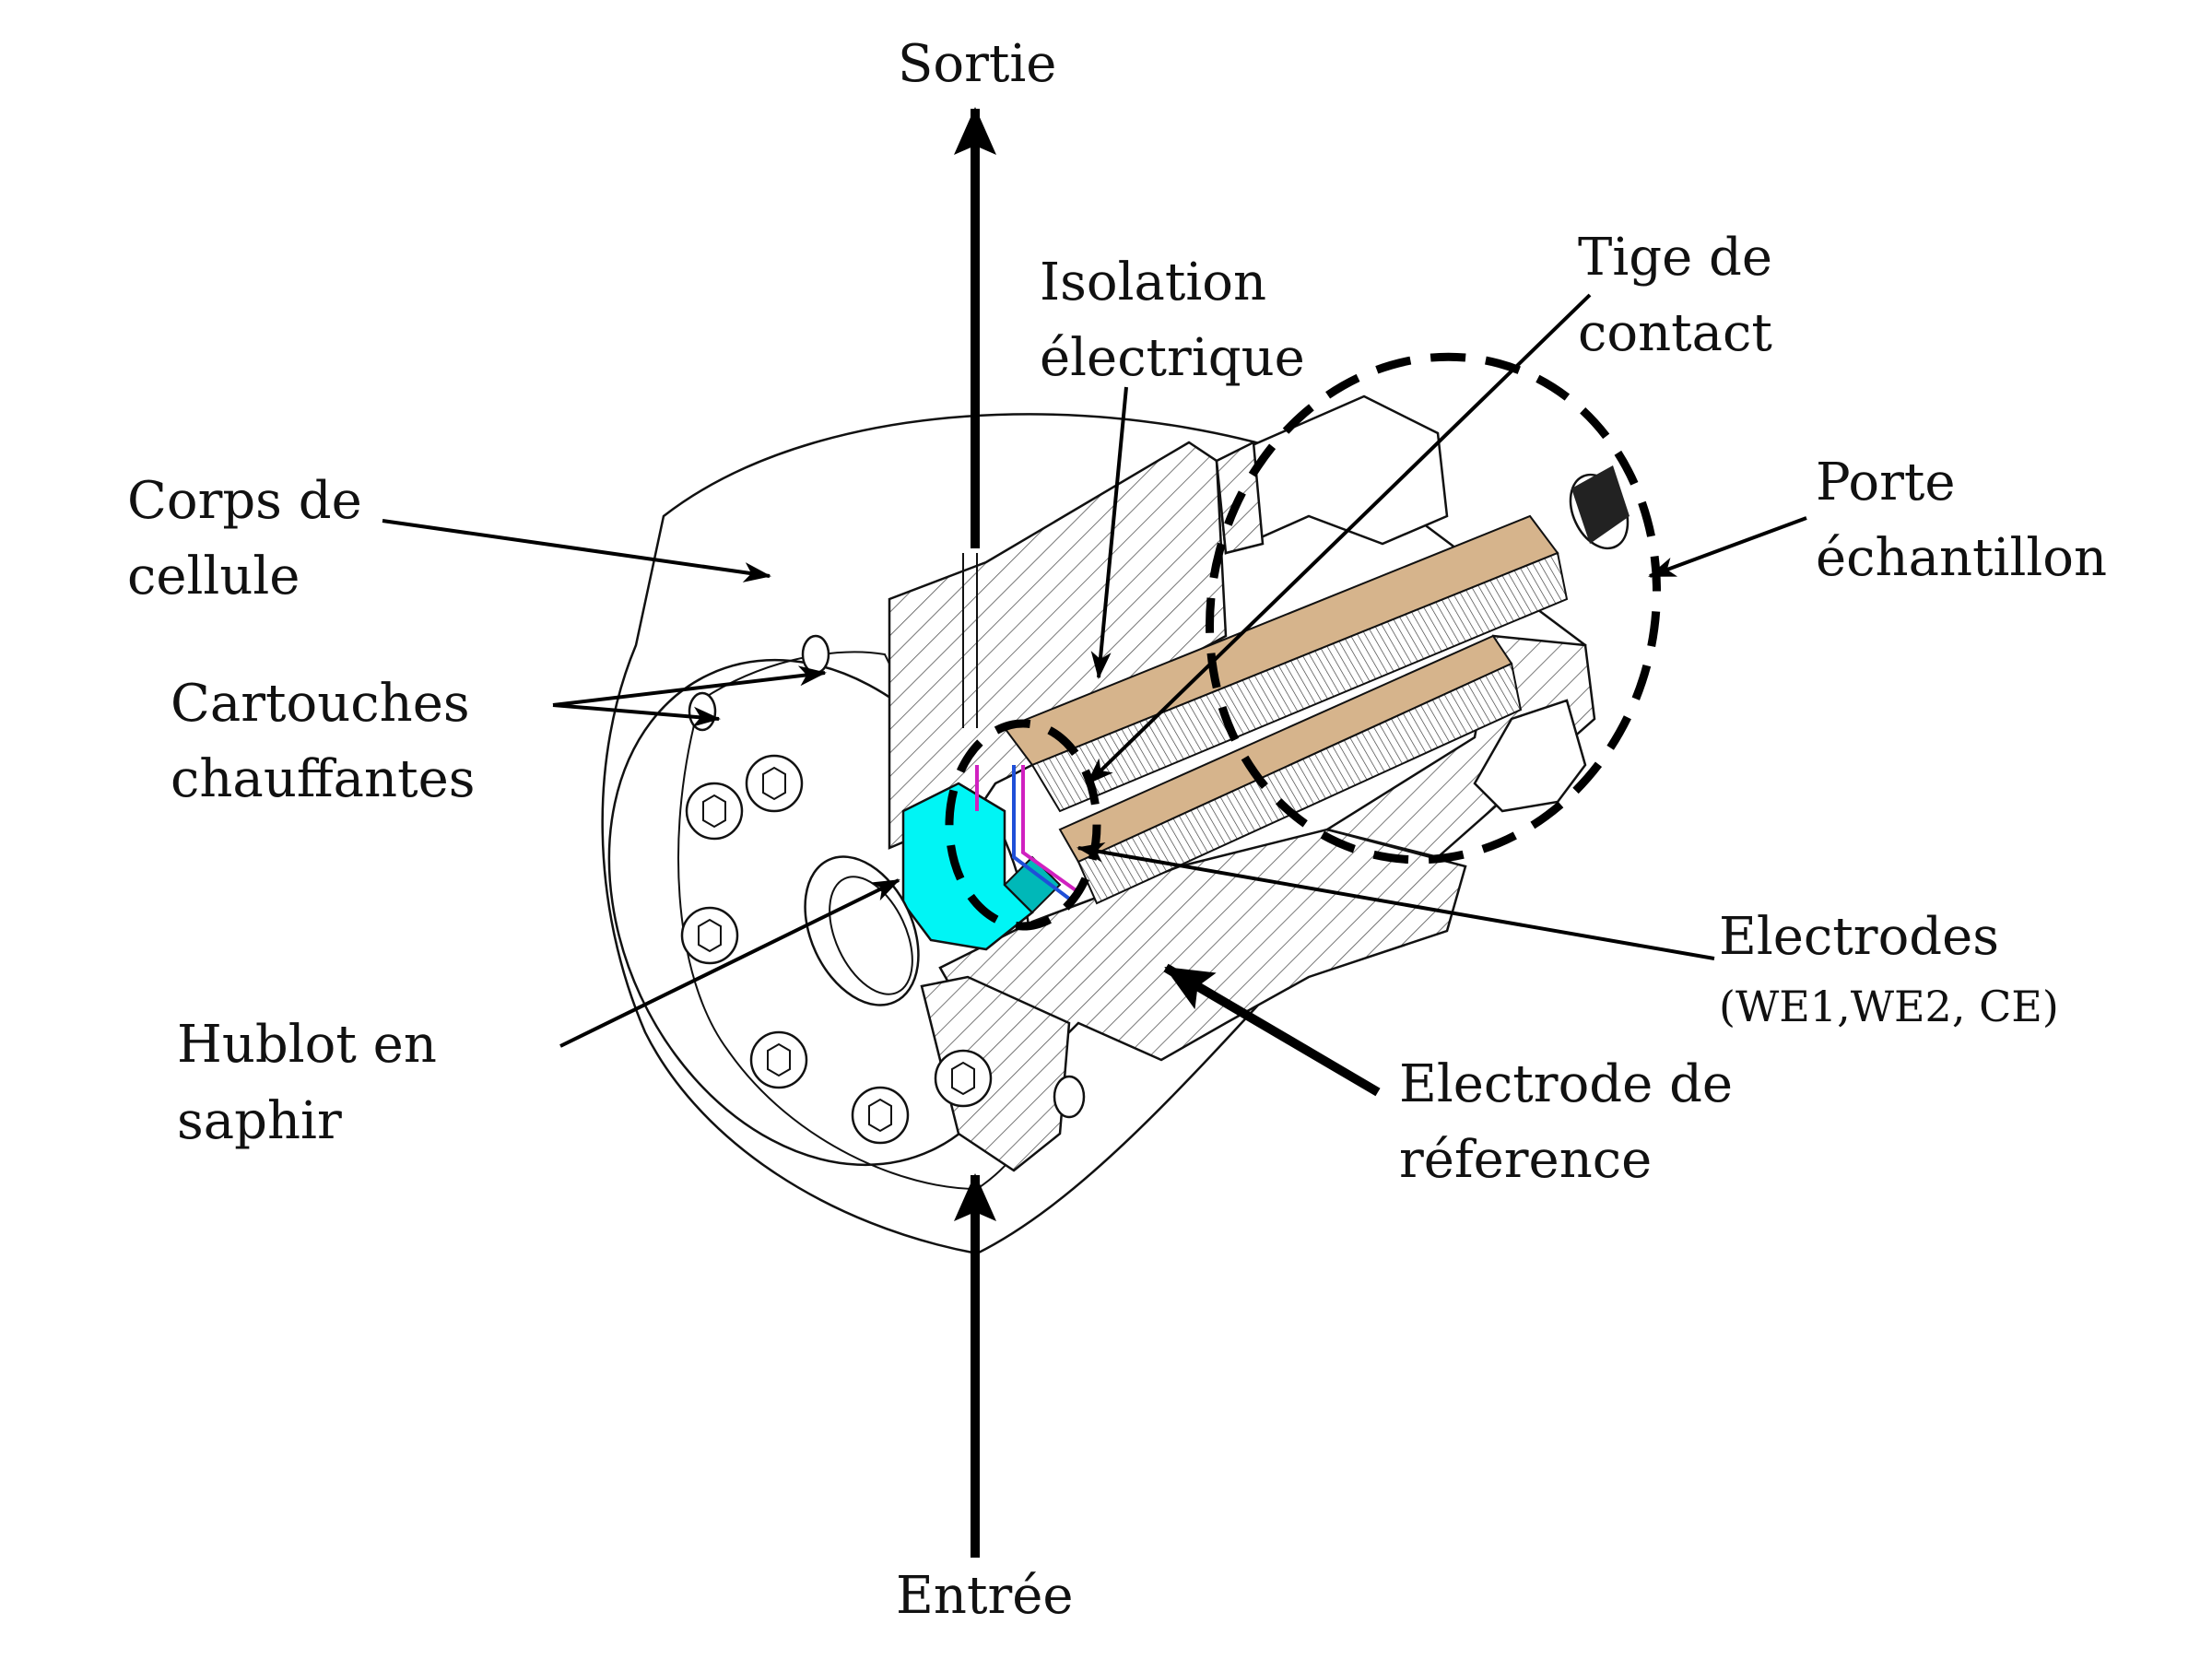  I want to click on threaded-rod, so click(1299, 682).